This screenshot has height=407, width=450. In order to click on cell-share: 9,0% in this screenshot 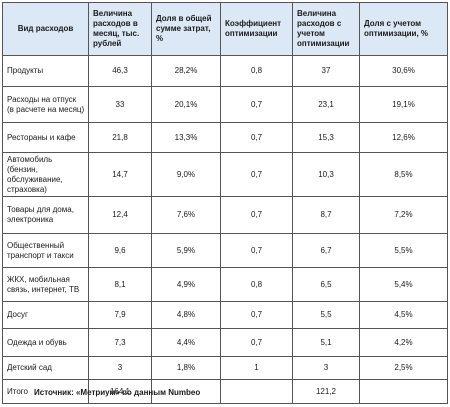, I will do `click(186, 174)`.